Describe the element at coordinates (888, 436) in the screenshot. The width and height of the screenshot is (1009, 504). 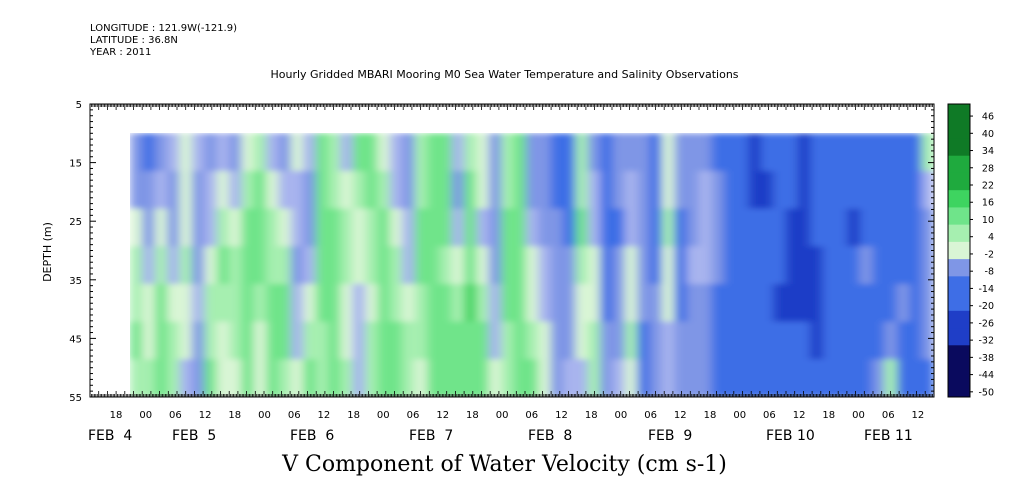
I see `x-day-label: FEB 11` at that location.